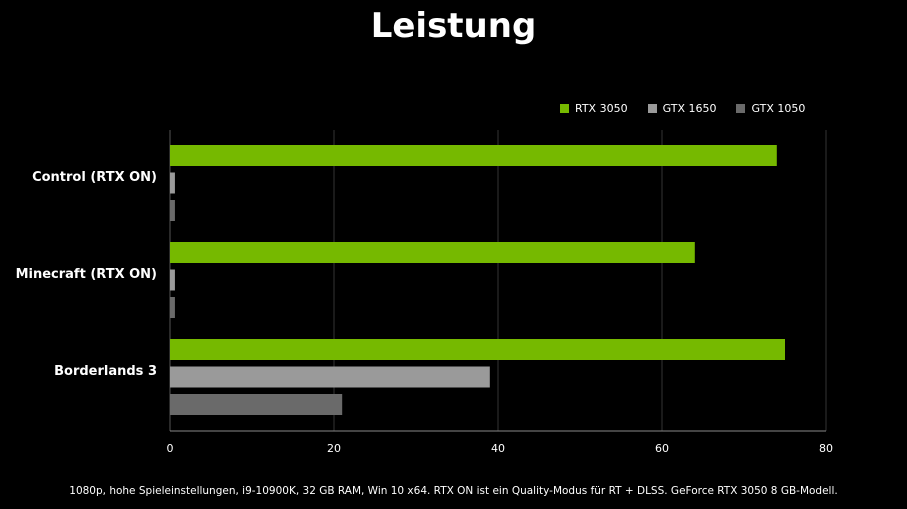  I want to click on x-tick-label: 60, so click(662, 448).